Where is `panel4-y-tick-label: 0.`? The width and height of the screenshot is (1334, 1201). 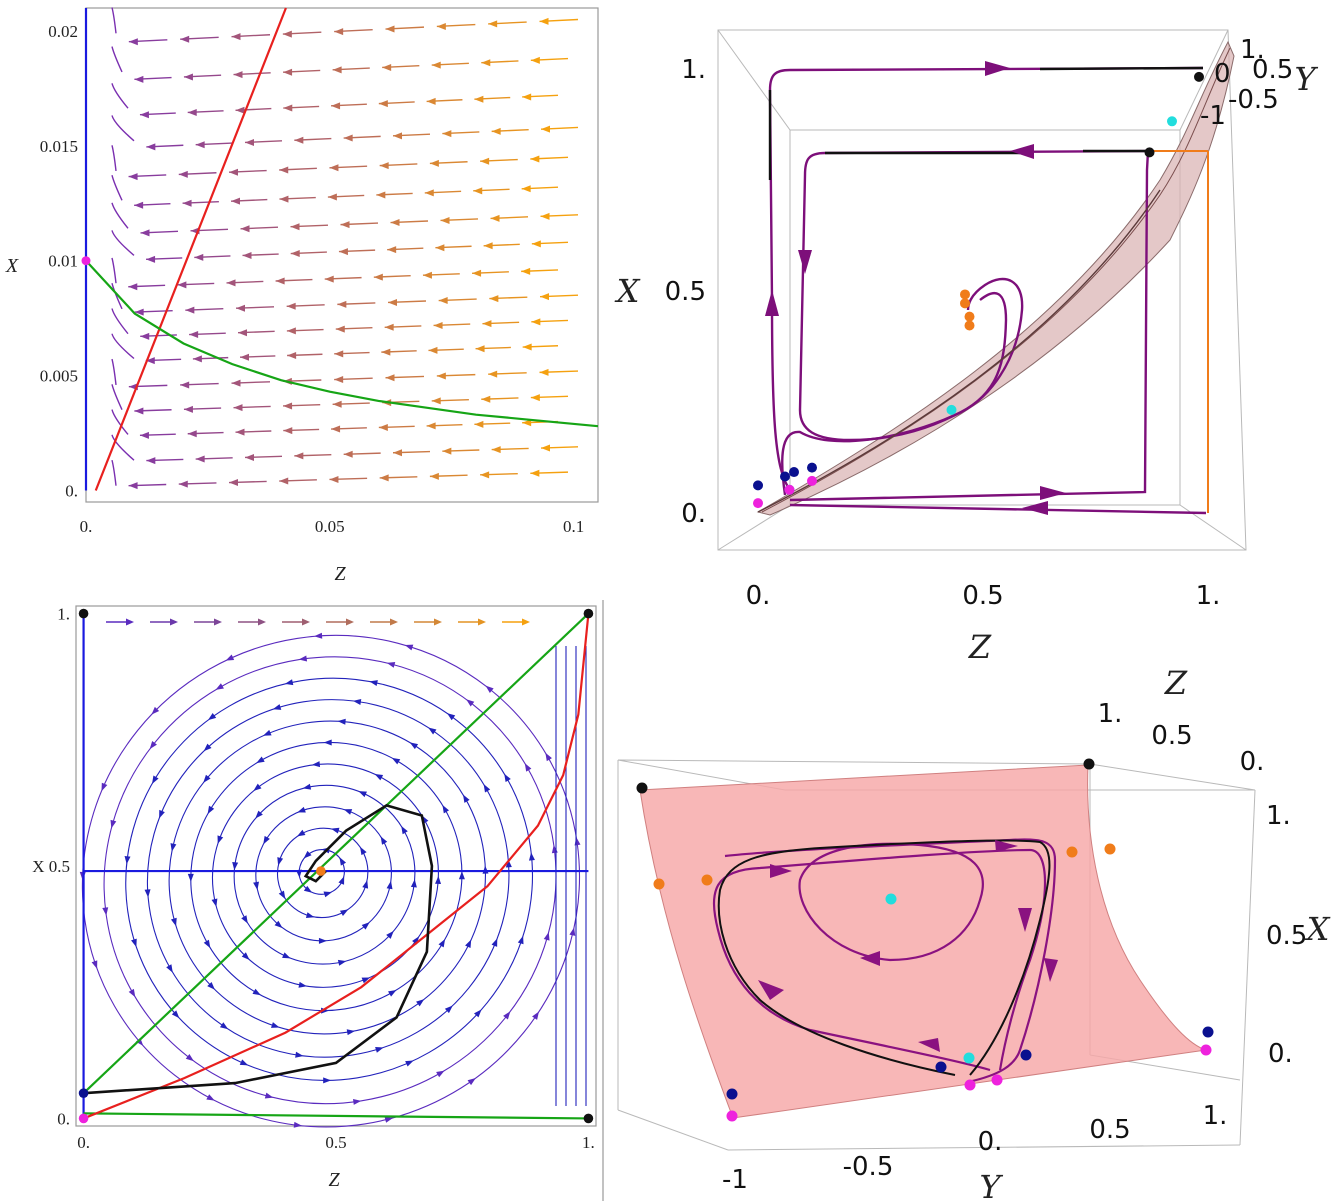
panel4-y-tick-label: 0. is located at coordinates (1280, 1054).